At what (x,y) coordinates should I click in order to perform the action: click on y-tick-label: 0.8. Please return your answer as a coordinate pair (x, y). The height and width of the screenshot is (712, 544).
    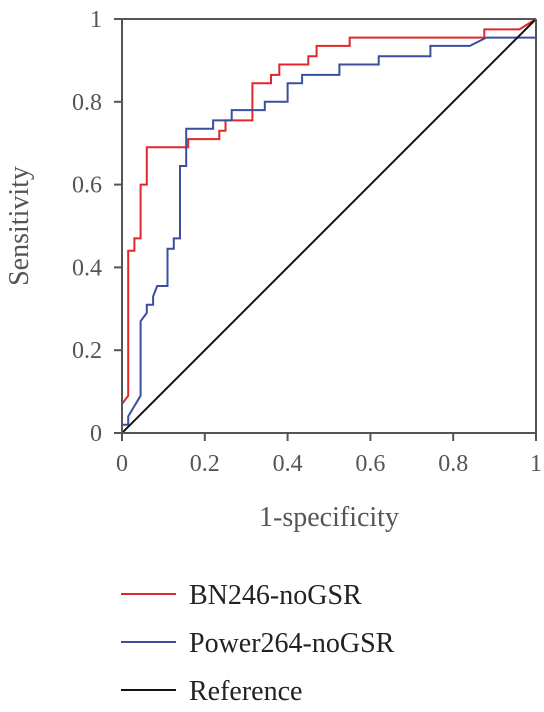
    Looking at the image, I should click on (87, 103).